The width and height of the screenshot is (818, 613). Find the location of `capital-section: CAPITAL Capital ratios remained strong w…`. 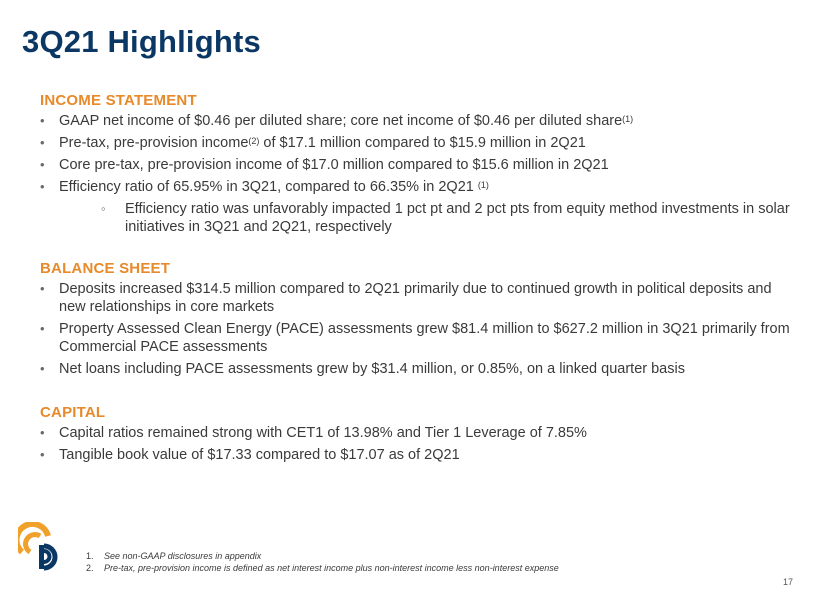

capital-section: CAPITAL Capital ratios remained strong w… is located at coordinates (420, 436).